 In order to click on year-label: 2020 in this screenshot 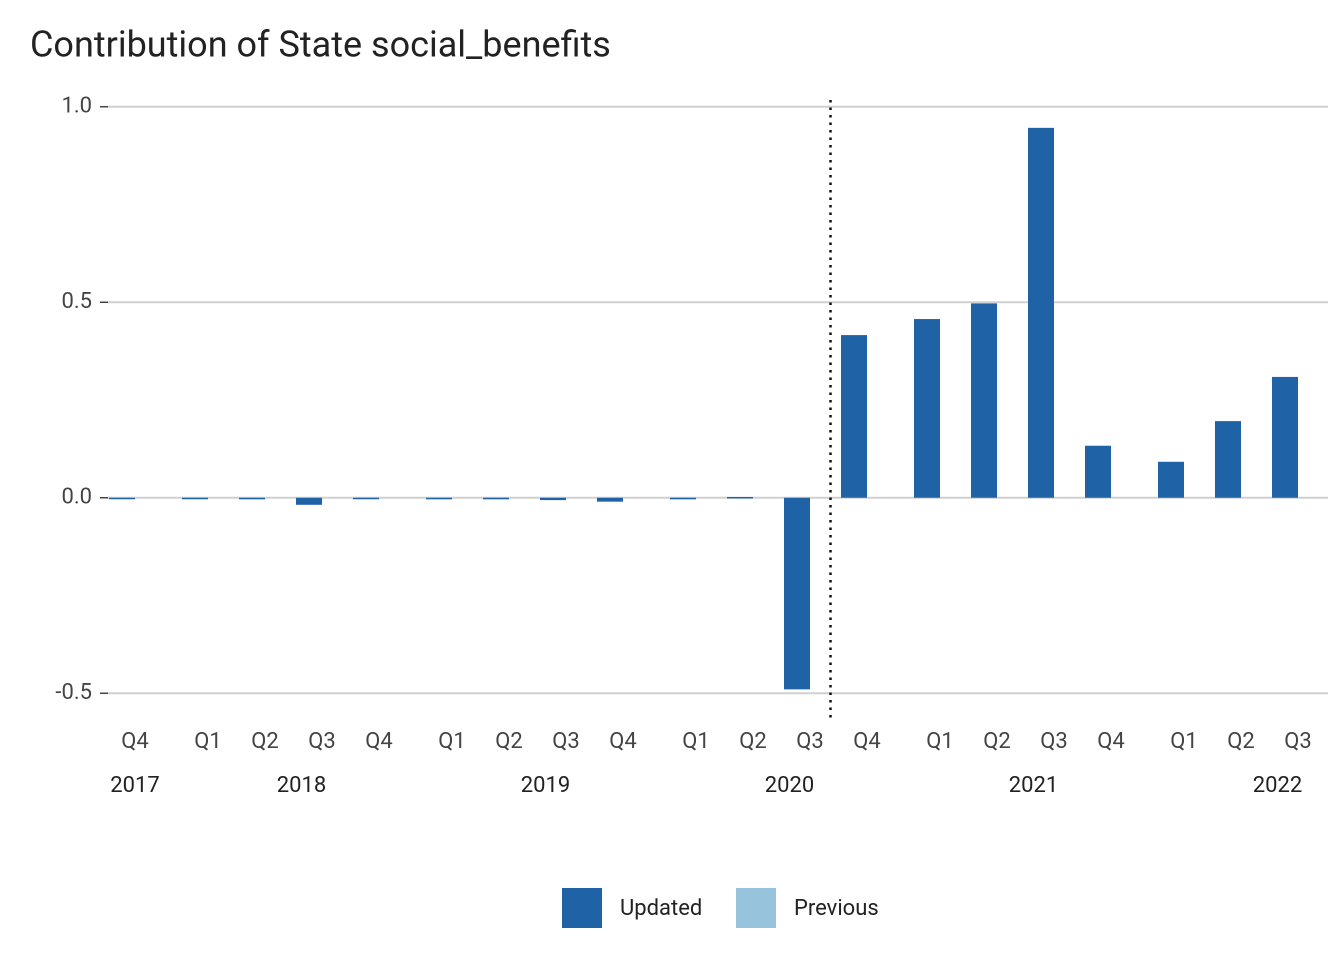, I will do `click(789, 785)`.